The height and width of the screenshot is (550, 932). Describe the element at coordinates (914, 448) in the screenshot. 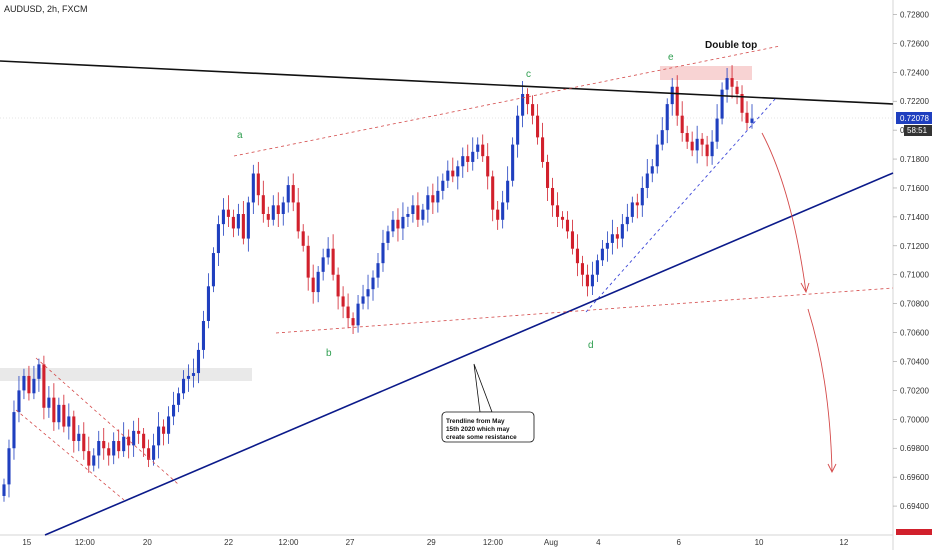

I see `price-tick-label: 0.69800` at that location.